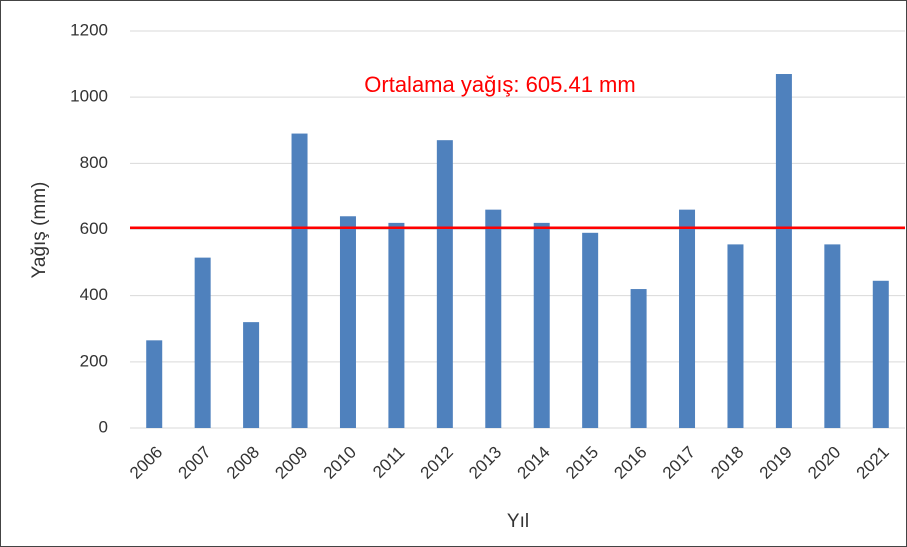 This screenshot has width=907, height=547. I want to click on y-tick-label: 600, so click(94, 228).